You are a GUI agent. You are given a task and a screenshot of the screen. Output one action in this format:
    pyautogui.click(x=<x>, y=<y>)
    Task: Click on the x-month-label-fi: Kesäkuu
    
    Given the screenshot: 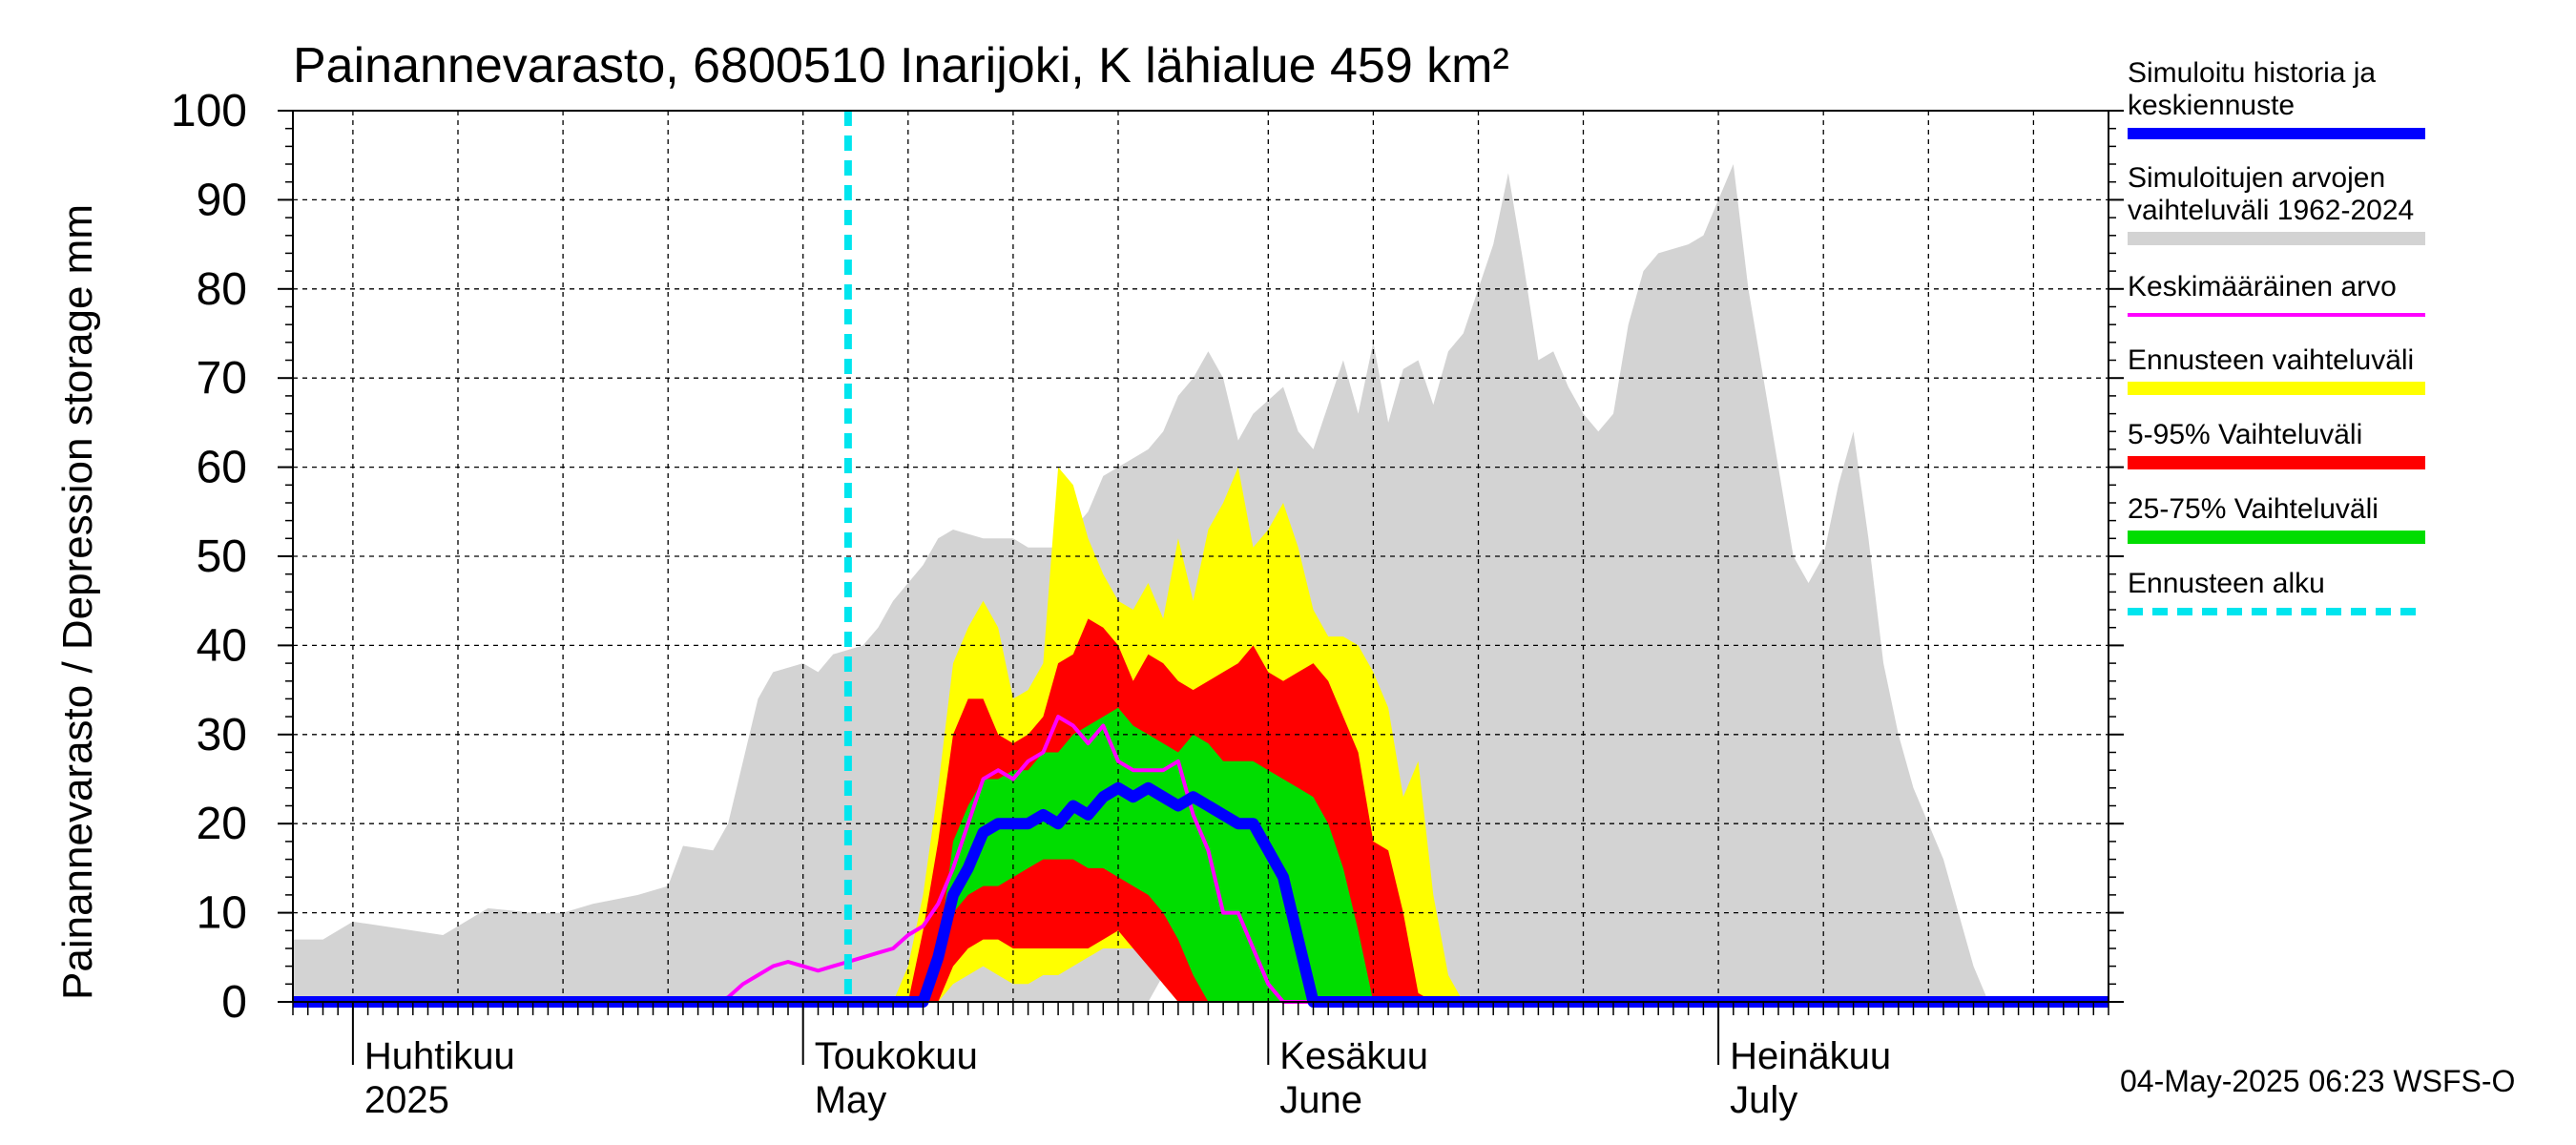 What is the action you would take?
    pyautogui.click(x=1353, y=1056)
    